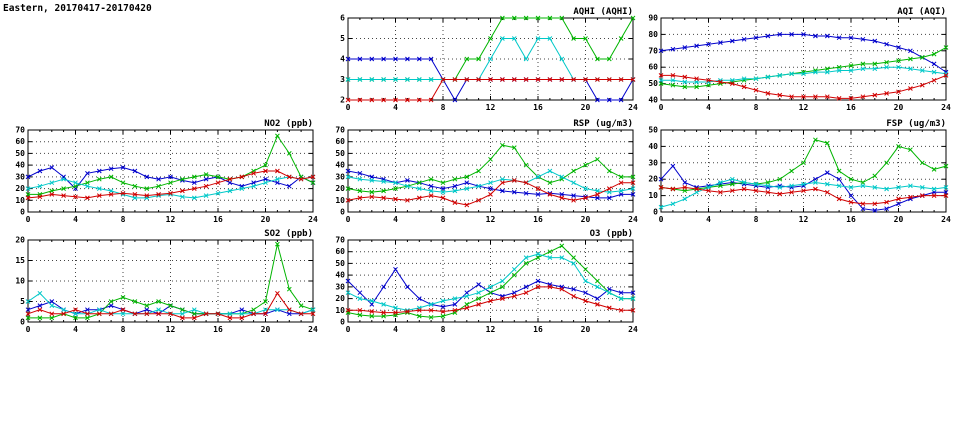  What do you see at coordinates (160, 174) in the screenshot?
I see `chart-no2: 0 10 20 30 40 50 60 70 0 4 8 12 16 20 24 NO2 (ppb)` at bounding box center [160, 174].